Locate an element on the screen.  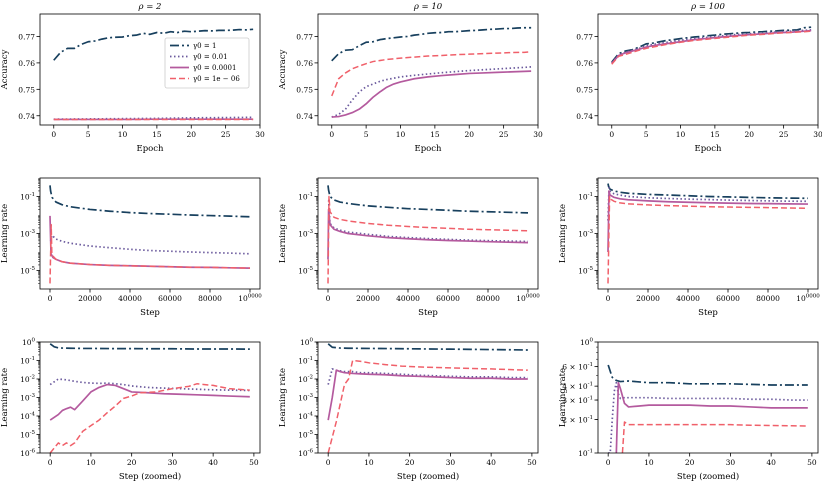
legend-entry-1: γ0 = 0.01 is located at coordinates (210, 57).